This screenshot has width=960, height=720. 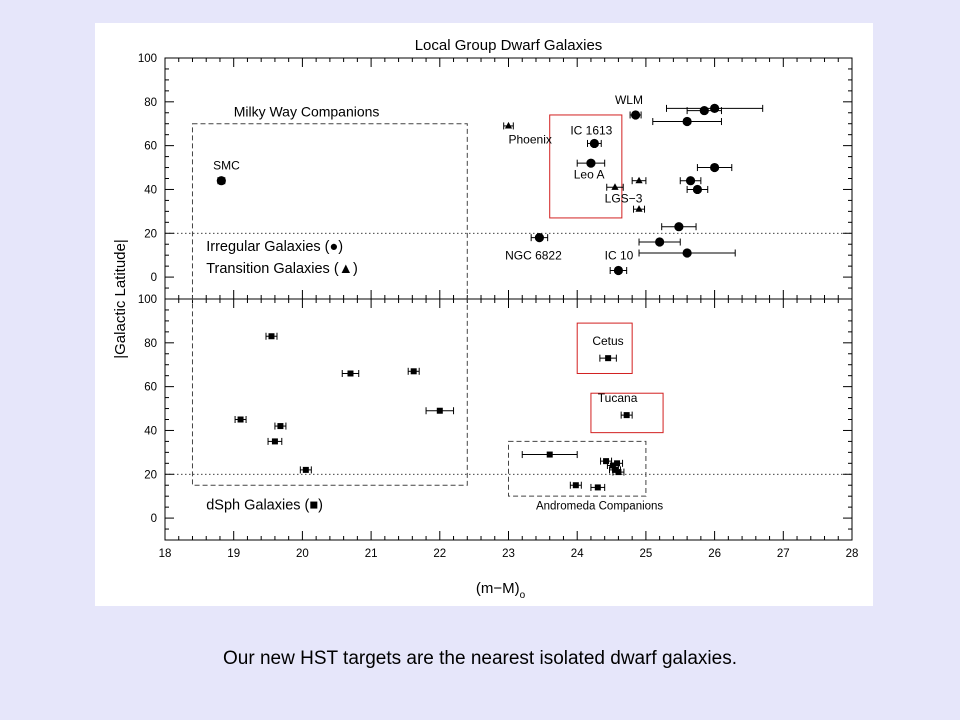 I want to click on galaxy-label: Andromeda Companions, so click(x=599, y=506).